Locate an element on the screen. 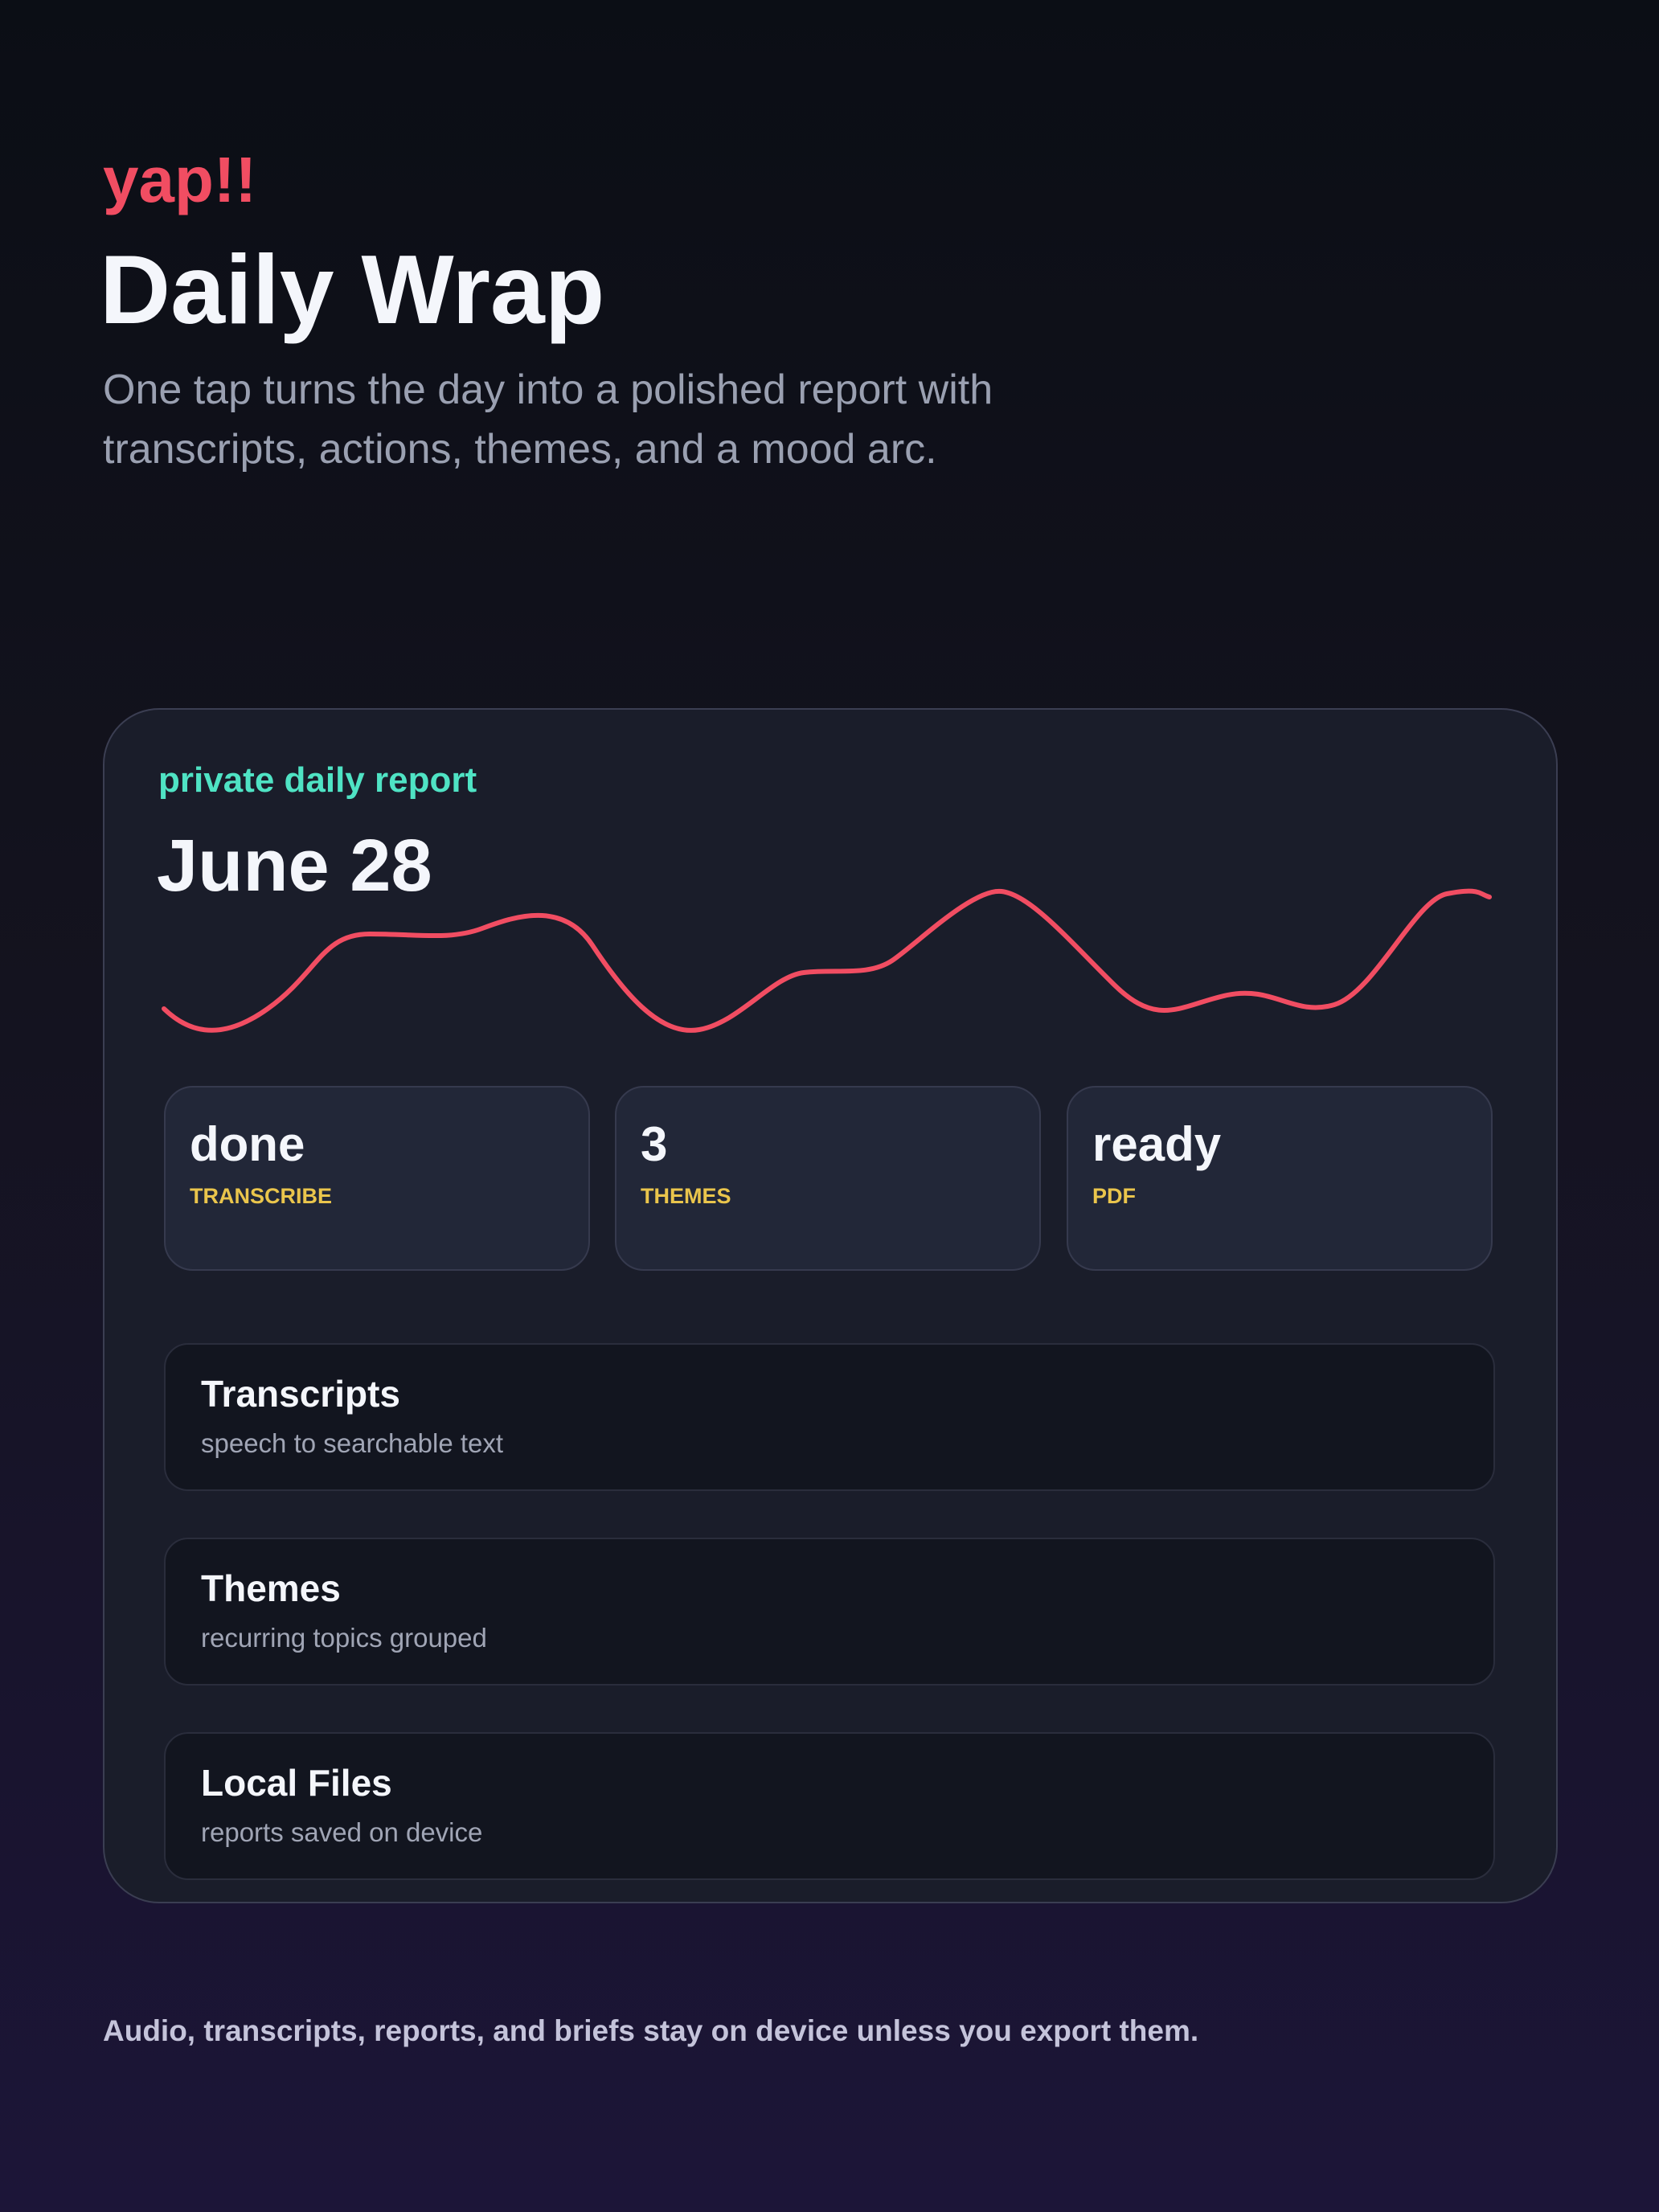  stat-label: TRANSCRIBE is located at coordinates (261, 1196).